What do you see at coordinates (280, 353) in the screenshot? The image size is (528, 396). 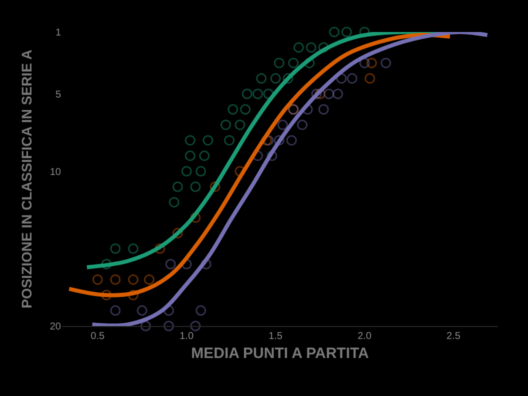 I see `x-axis-title: MEDIA PUNTI A PARTITA` at bounding box center [280, 353].